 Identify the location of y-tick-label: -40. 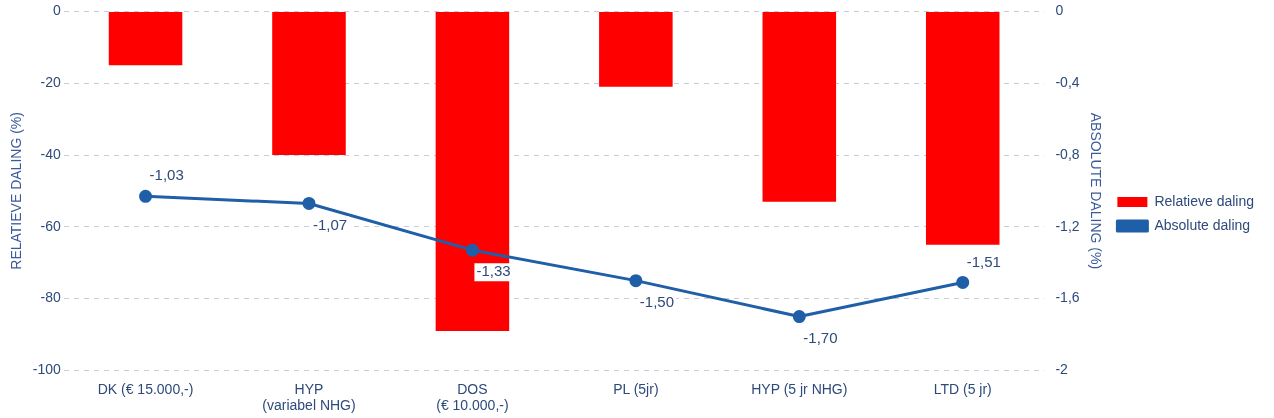
(51, 153).